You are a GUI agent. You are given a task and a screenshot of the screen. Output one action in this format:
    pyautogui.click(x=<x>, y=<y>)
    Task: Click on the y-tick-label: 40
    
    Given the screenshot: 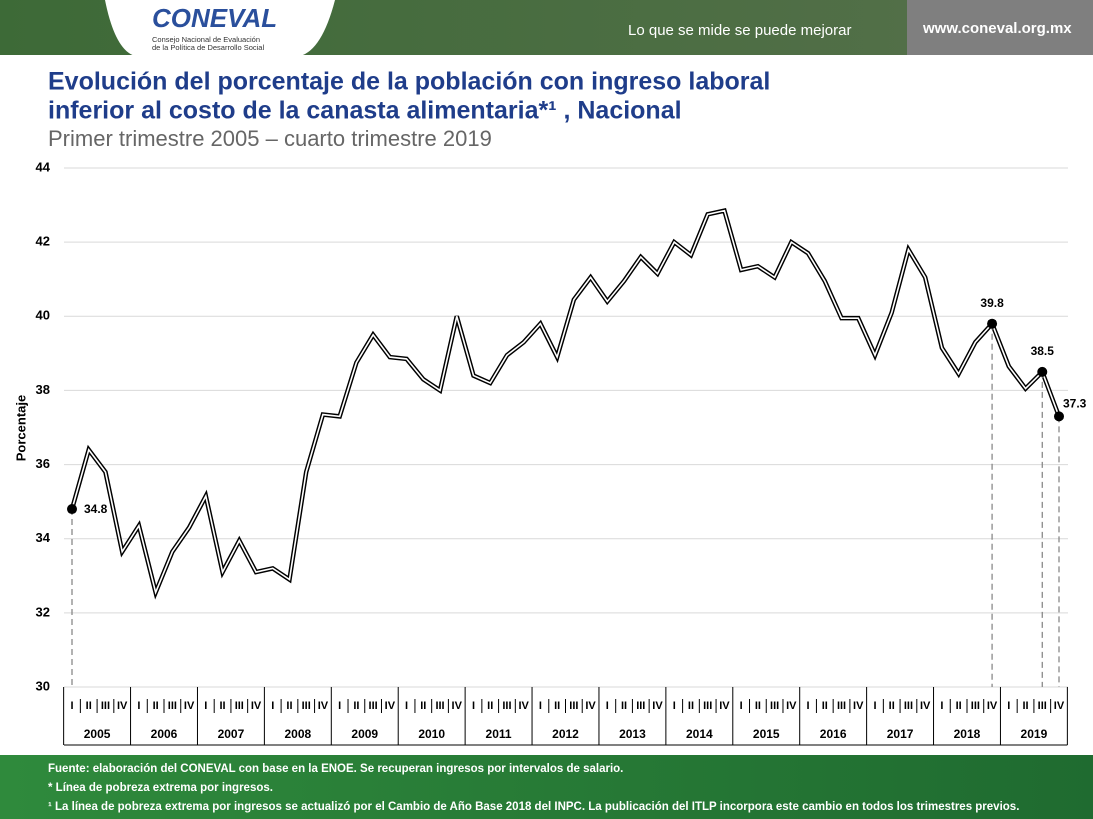 What is the action you would take?
    pyautogui.click(x=43, y=315)
    